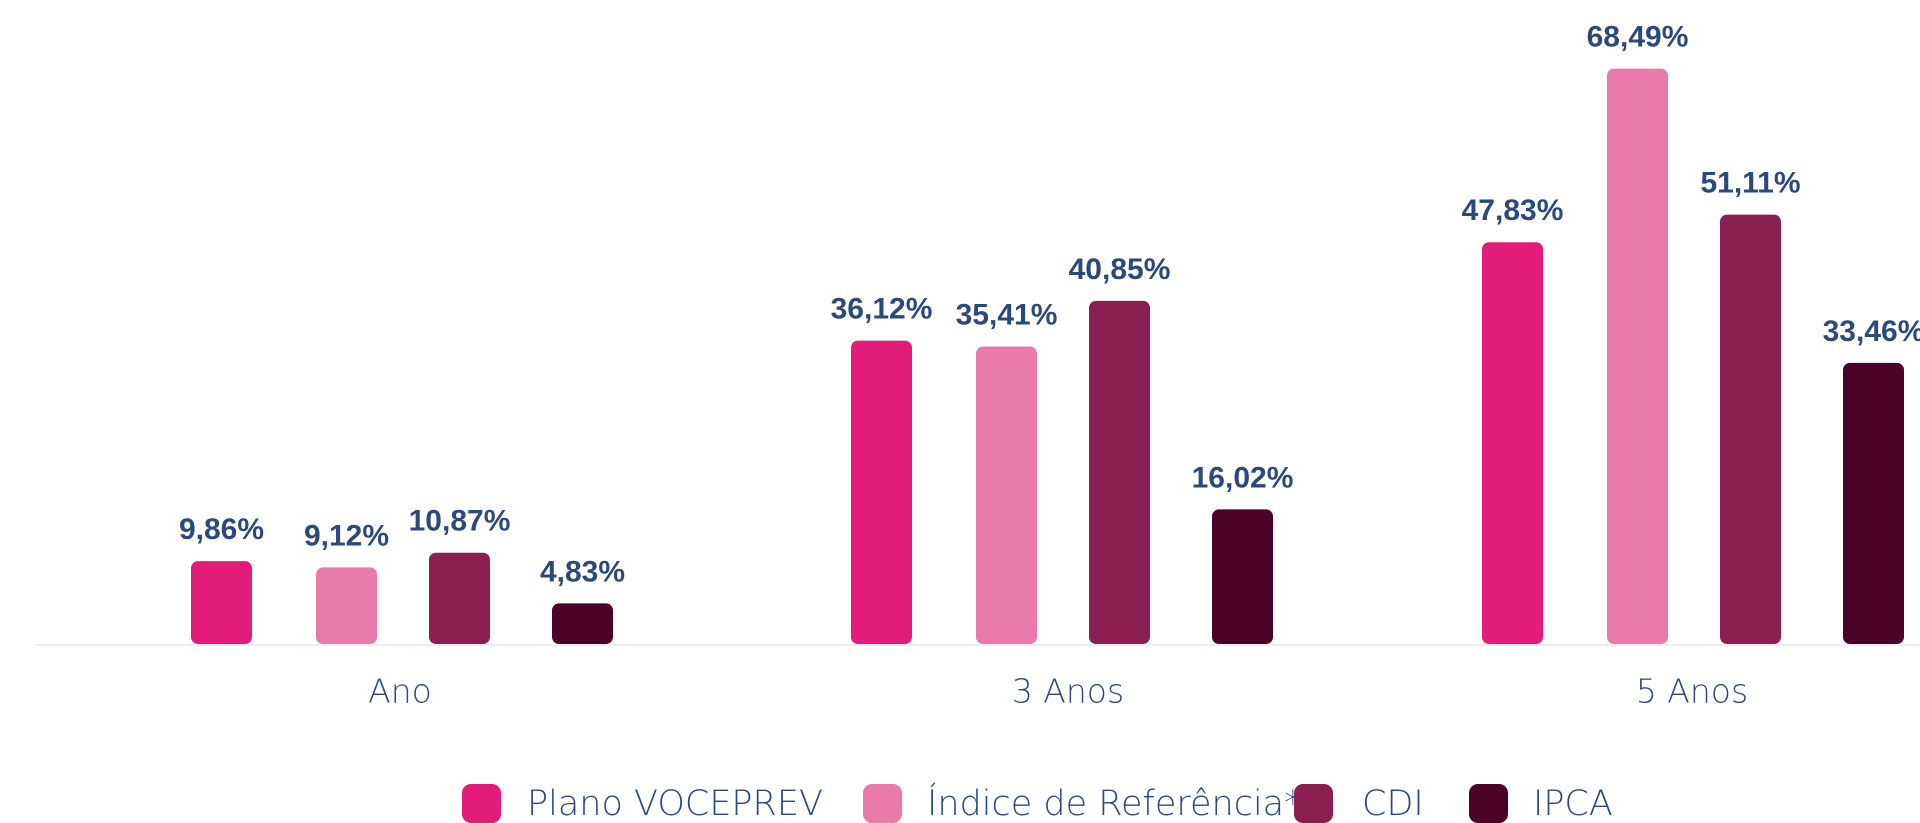 The image size is (1920, 823). I want to click on value-label: 9,12%, so click(346, 535).